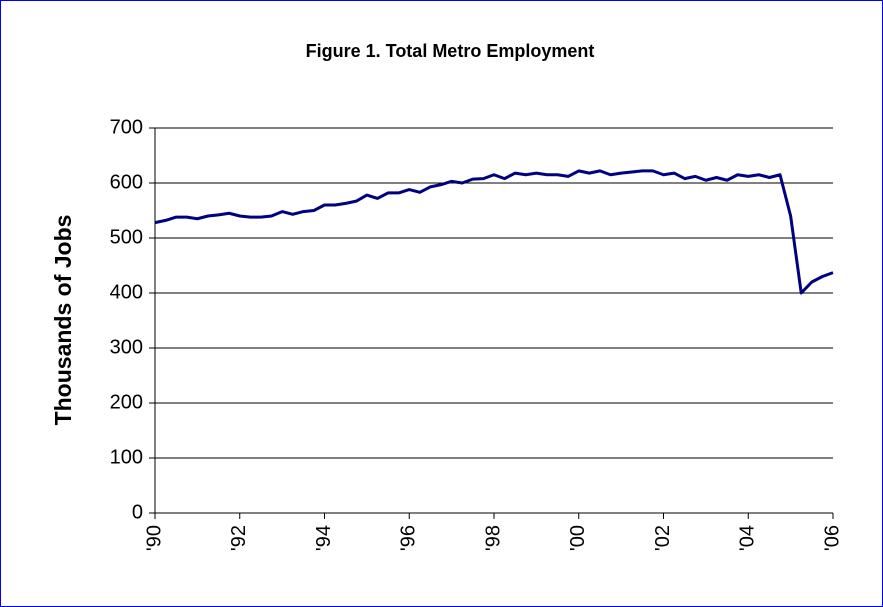 The height and width of the screenshot is (607, 883). I want to click on x-tick-label: '98, so click(493, 538).